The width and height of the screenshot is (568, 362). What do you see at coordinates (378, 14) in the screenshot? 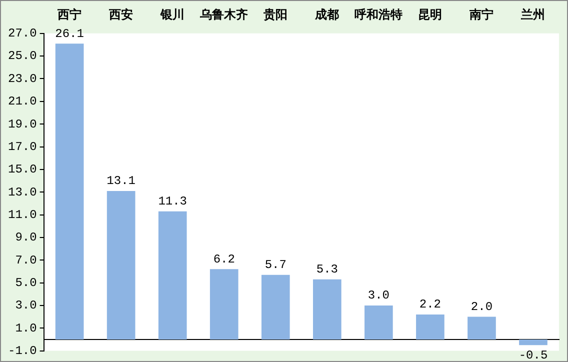
I see `x-tick-label: 呼和浩特` at bounding box center [378, 14].